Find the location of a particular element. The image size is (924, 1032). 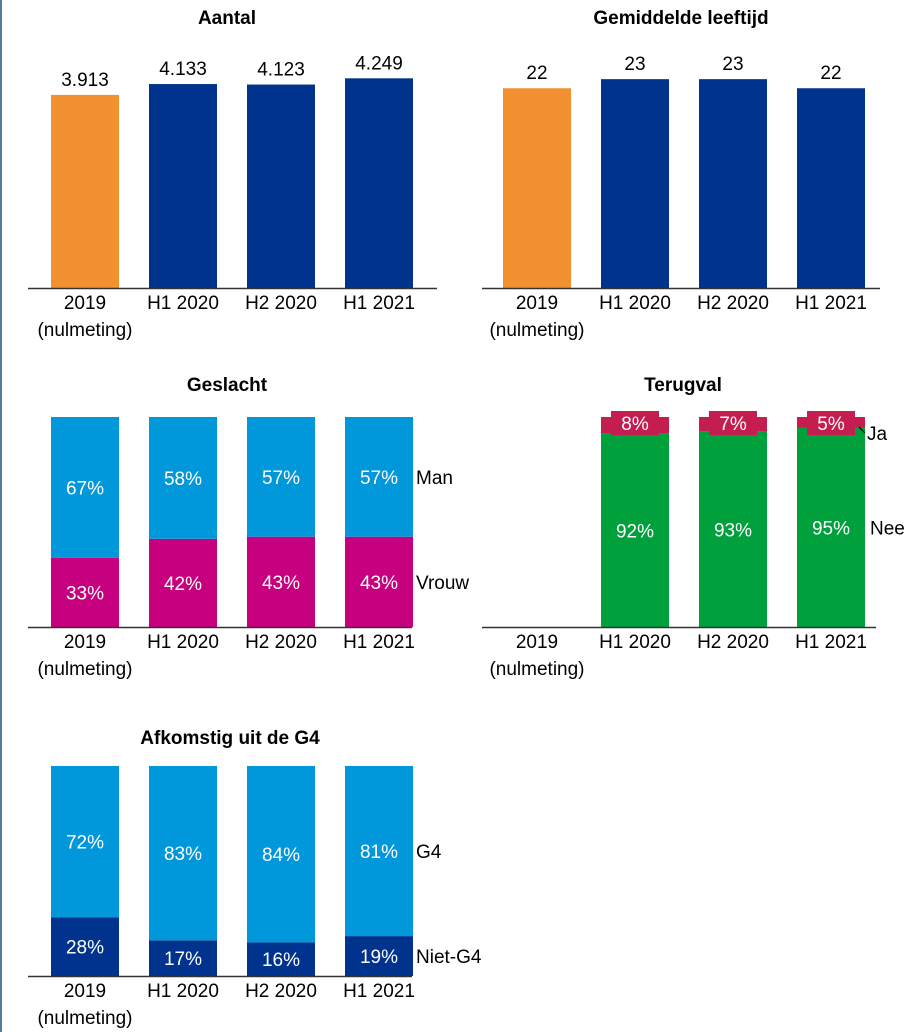

geslacht-category-label-2: H2 2020 is located at coordinates (281, 642).